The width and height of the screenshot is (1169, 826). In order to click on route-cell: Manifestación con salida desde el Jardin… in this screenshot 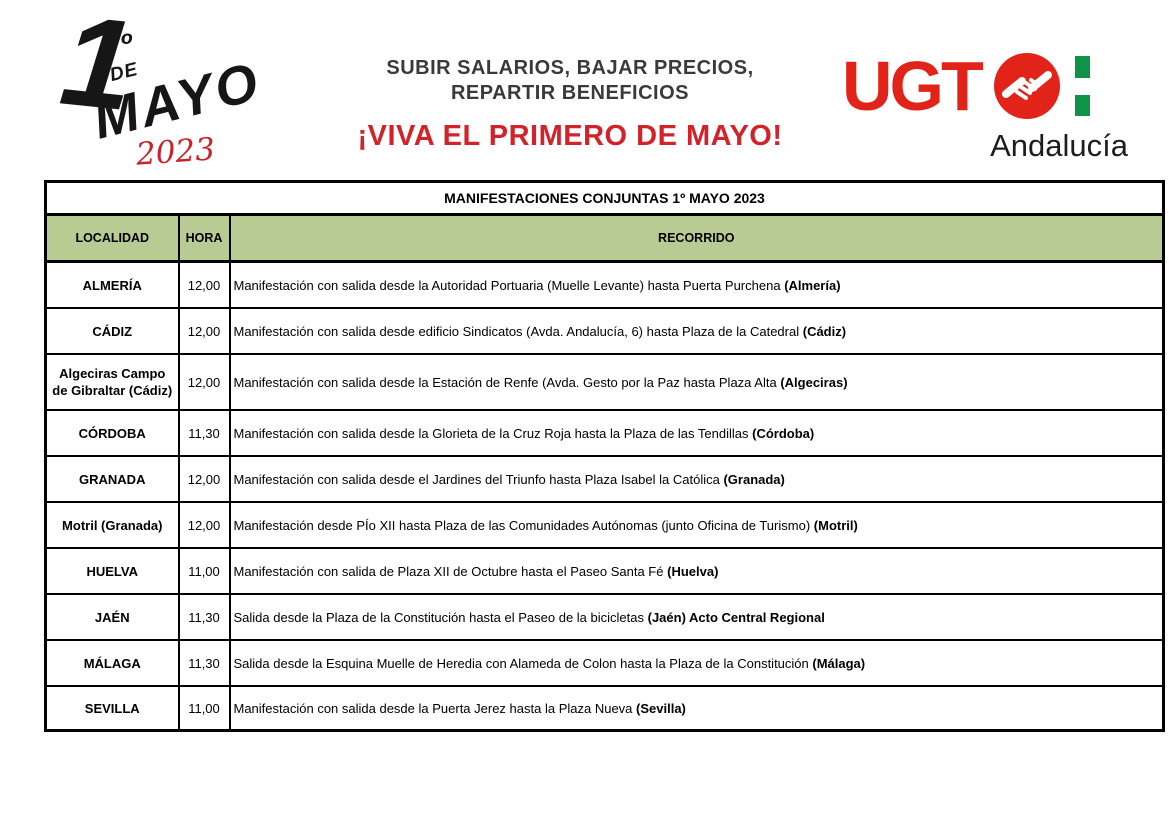, I will do `click(696, 479)`.